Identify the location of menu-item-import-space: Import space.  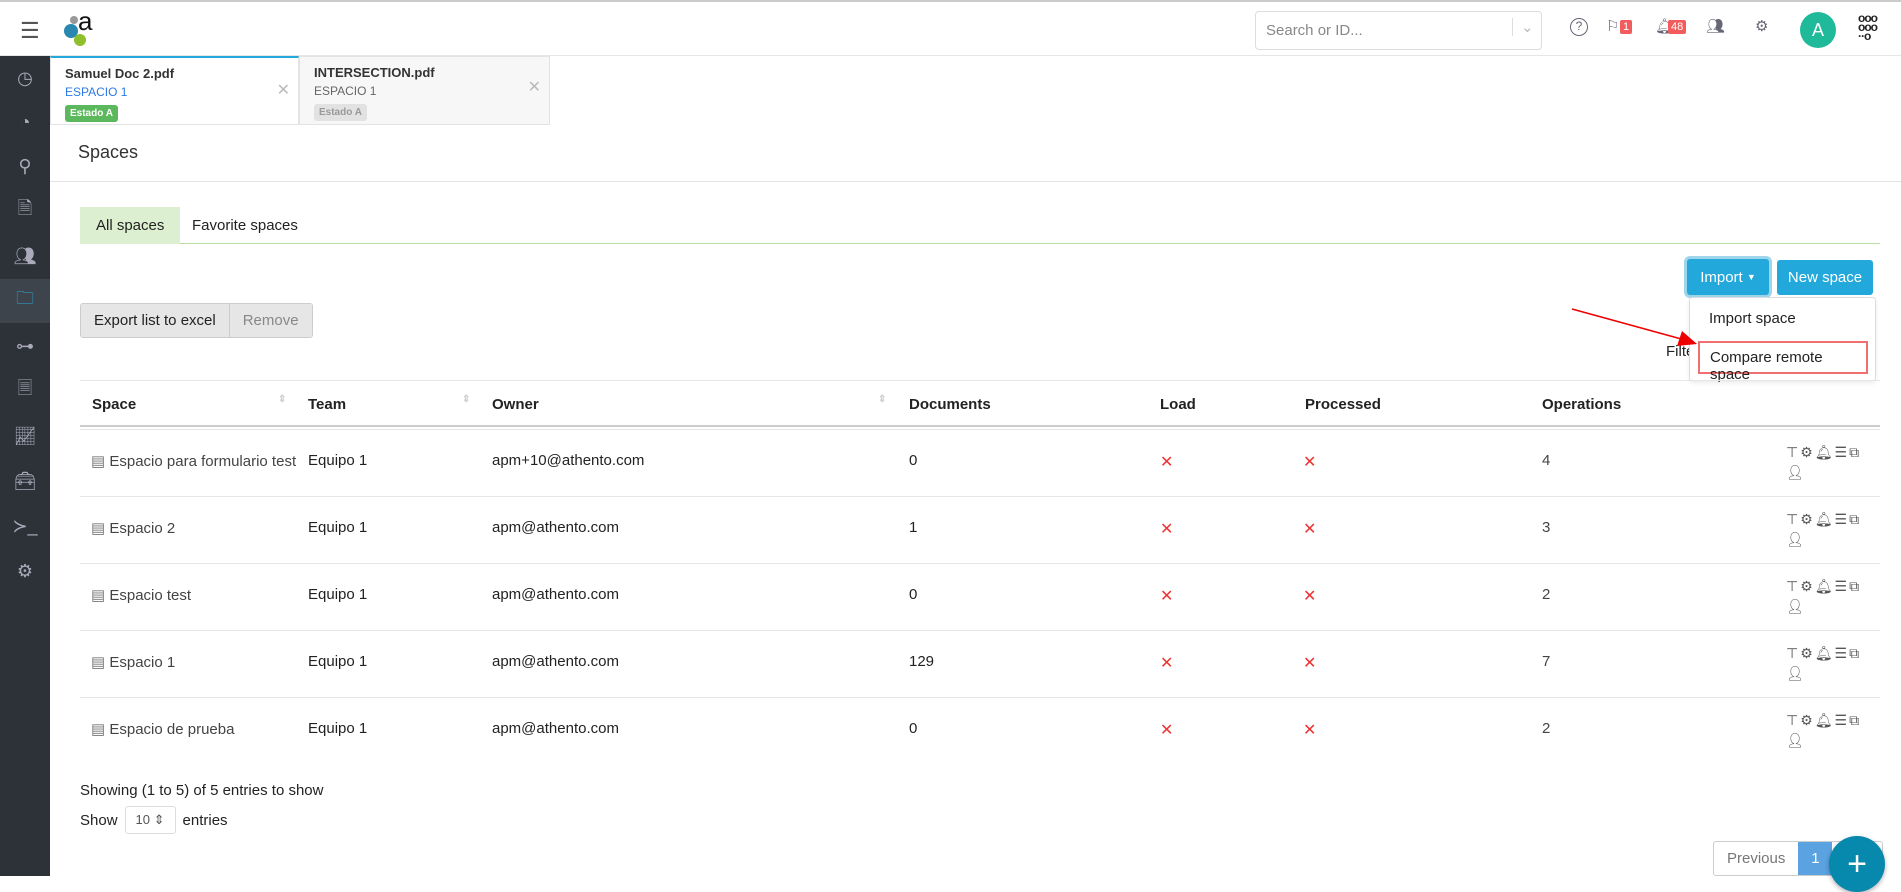
(1752, 318).